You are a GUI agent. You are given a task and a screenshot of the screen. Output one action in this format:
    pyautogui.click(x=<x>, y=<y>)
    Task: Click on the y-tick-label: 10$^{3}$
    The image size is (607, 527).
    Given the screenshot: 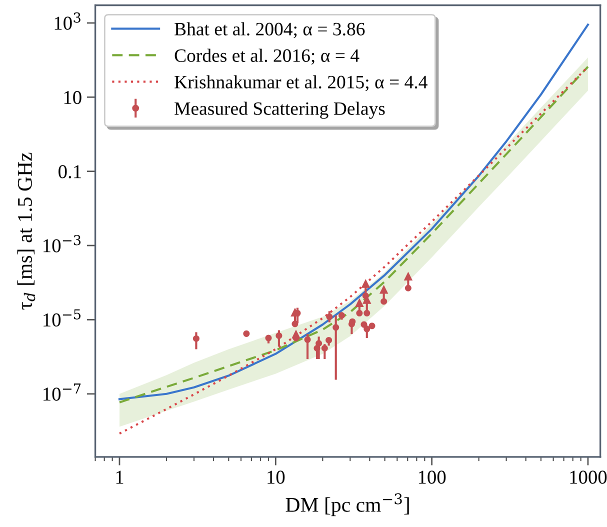 What is the action you would take?
    pyautogui.click(x=67, y=21)
    